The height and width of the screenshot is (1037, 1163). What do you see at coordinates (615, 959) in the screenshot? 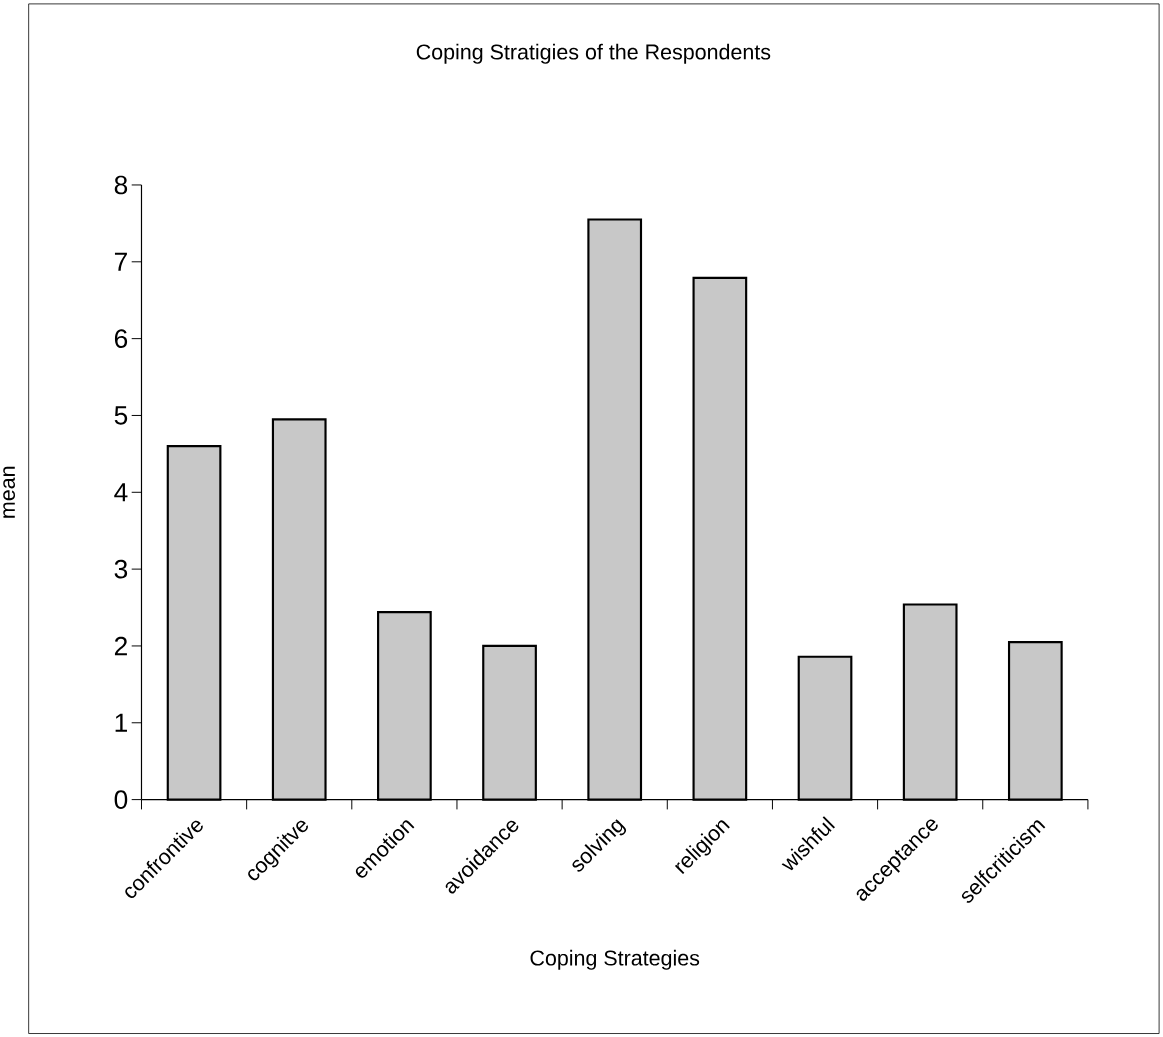
I see `x-axis-title: Coping Strategies` at bounding box center [615, 959].